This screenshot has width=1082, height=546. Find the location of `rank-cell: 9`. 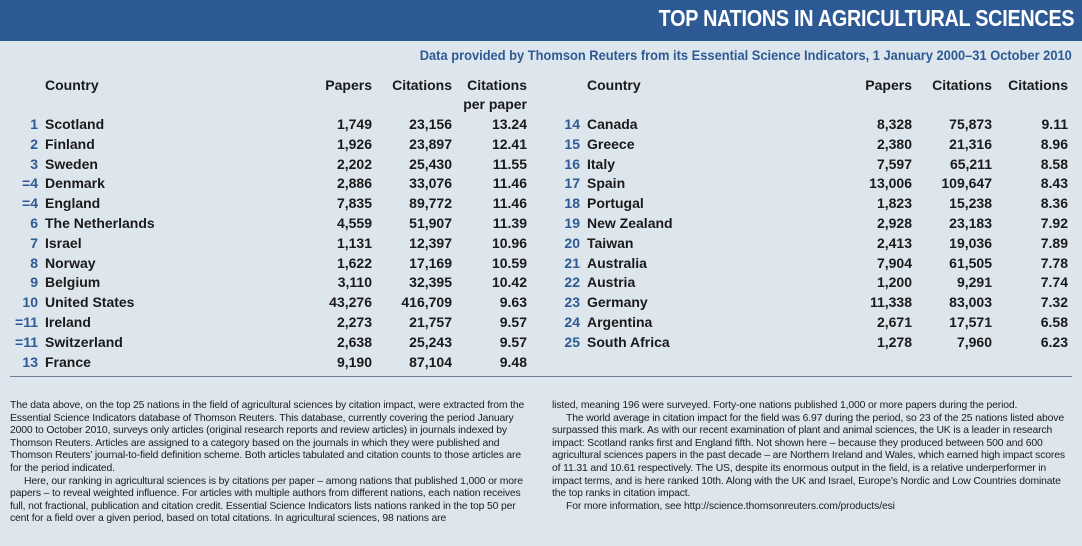

rank-cell: 9 is located at coordinates (34, 282).